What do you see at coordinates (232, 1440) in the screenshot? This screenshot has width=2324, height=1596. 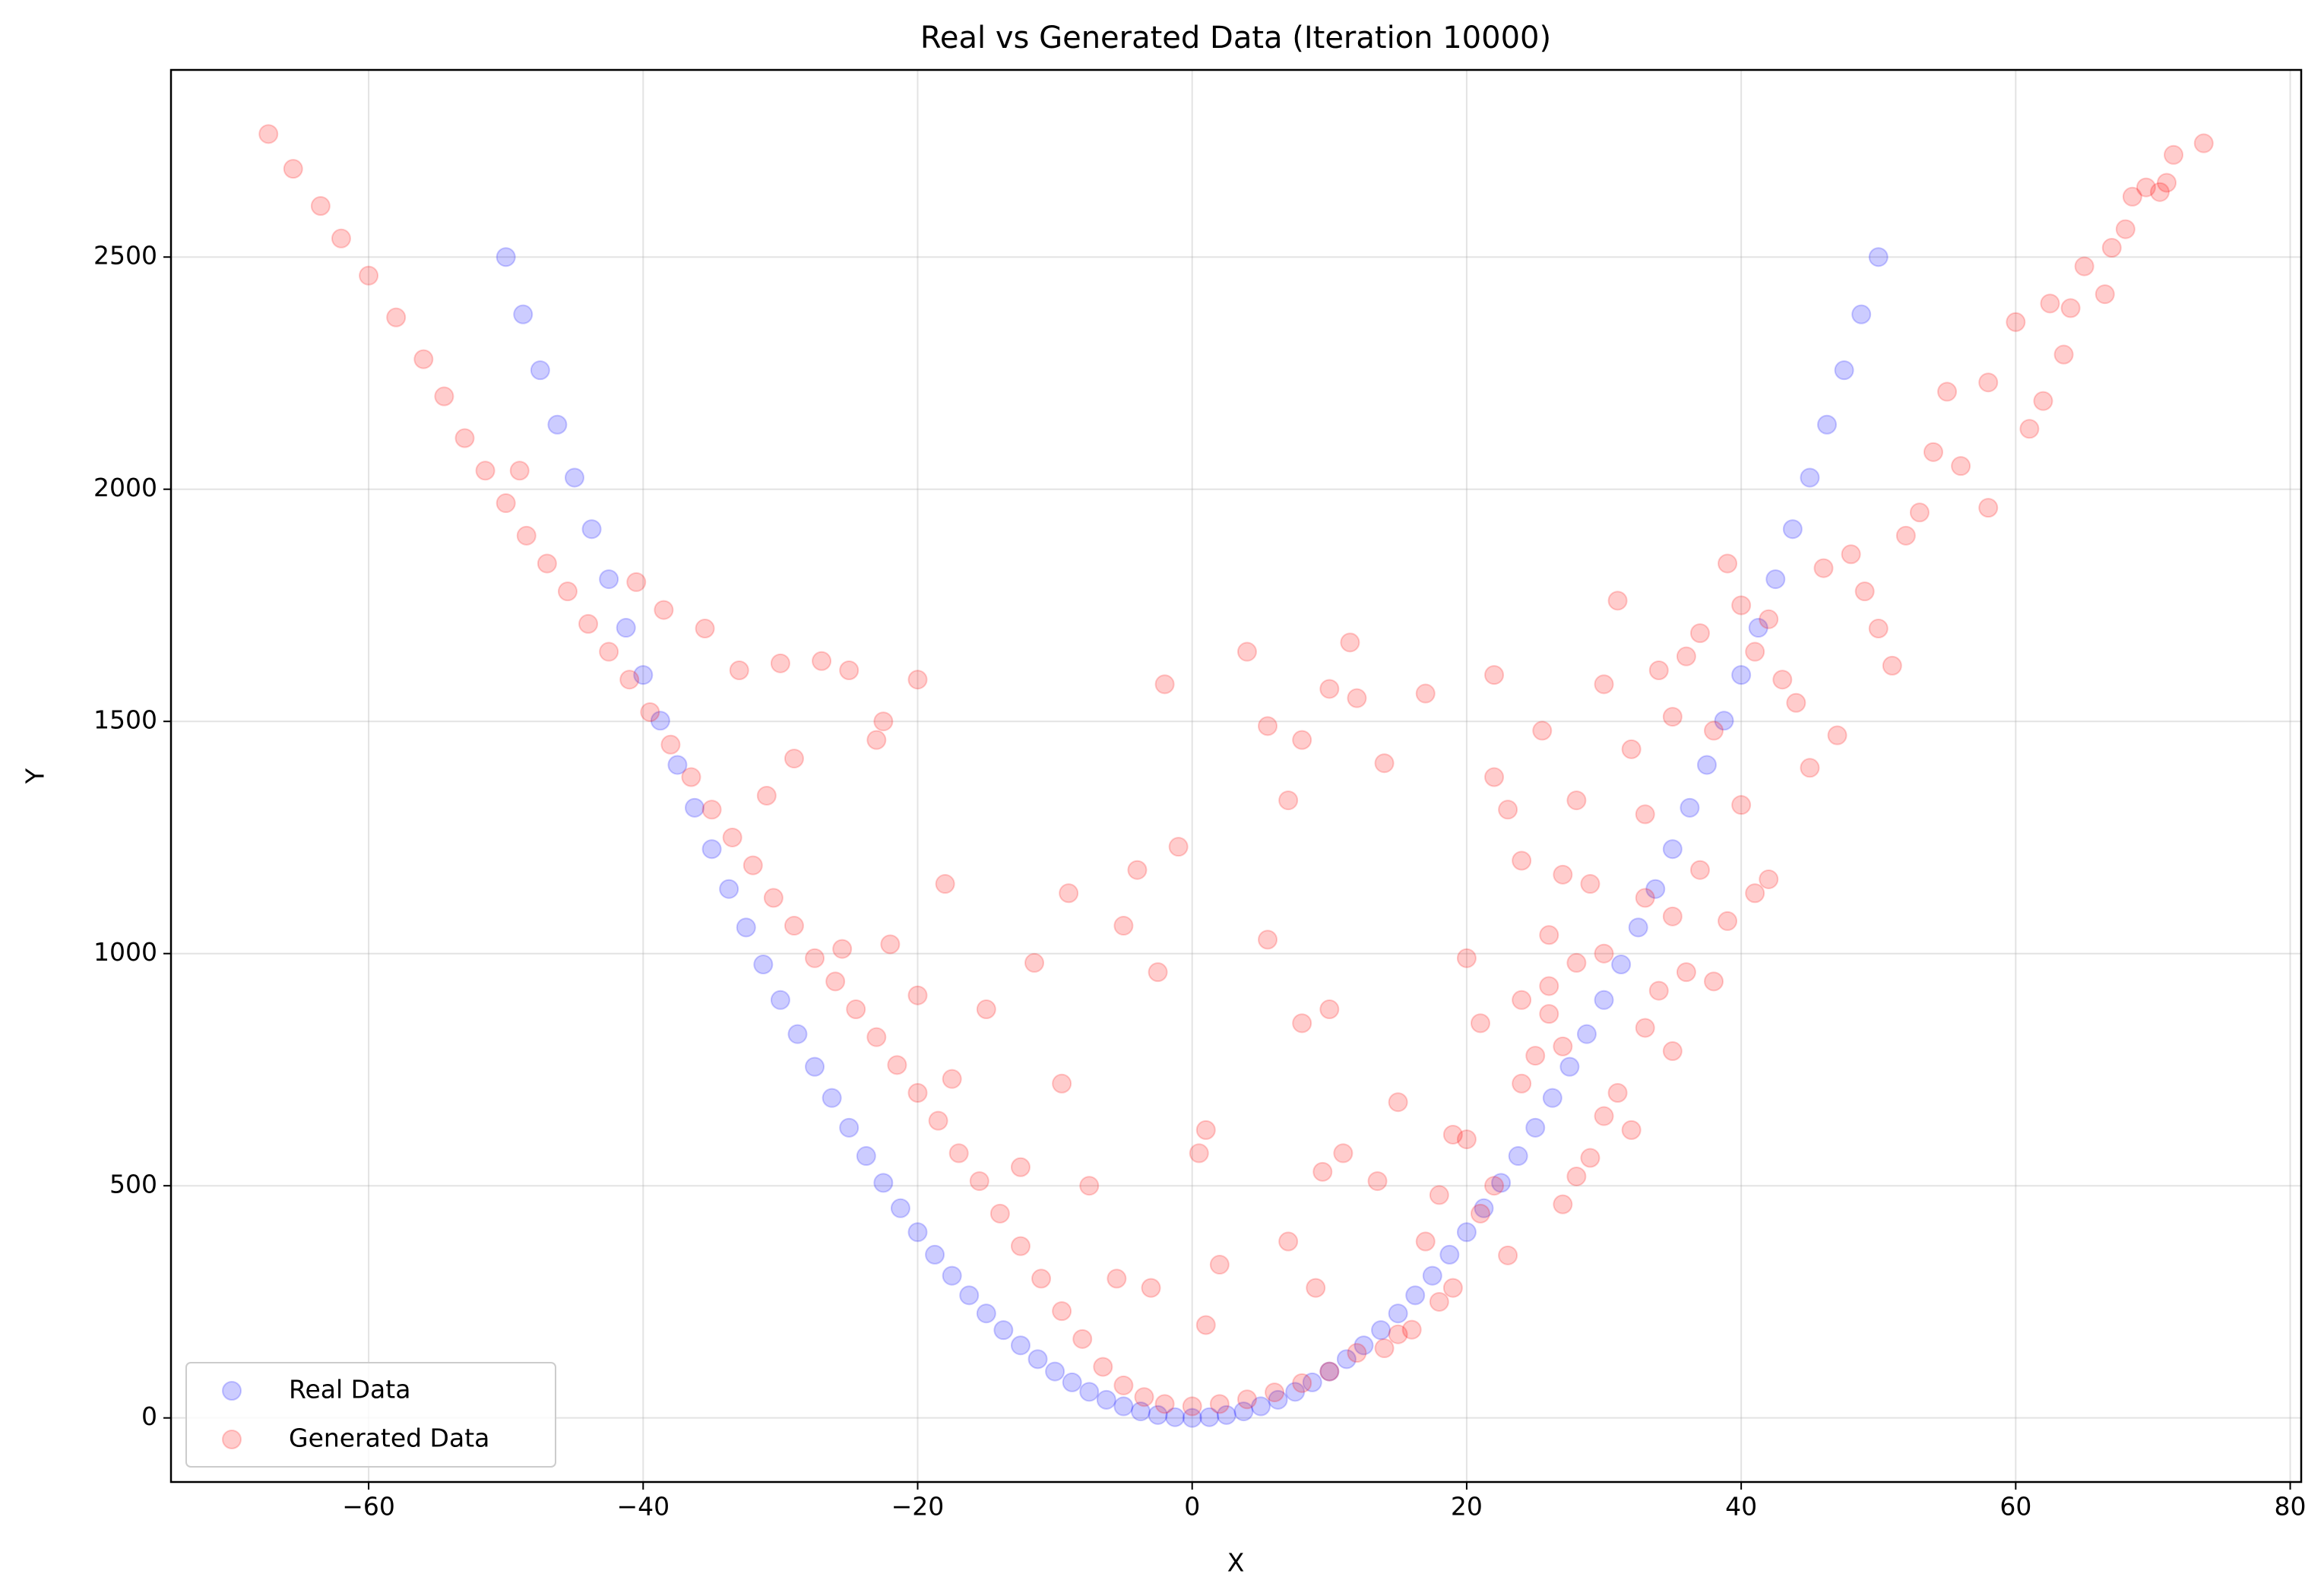 I see `legend-marker` at bounding box center [232, 1440].